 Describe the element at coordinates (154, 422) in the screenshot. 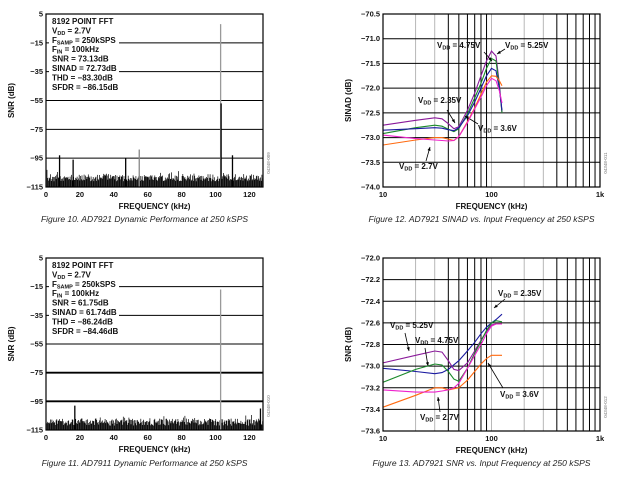

I see `noise-floor` at that location.